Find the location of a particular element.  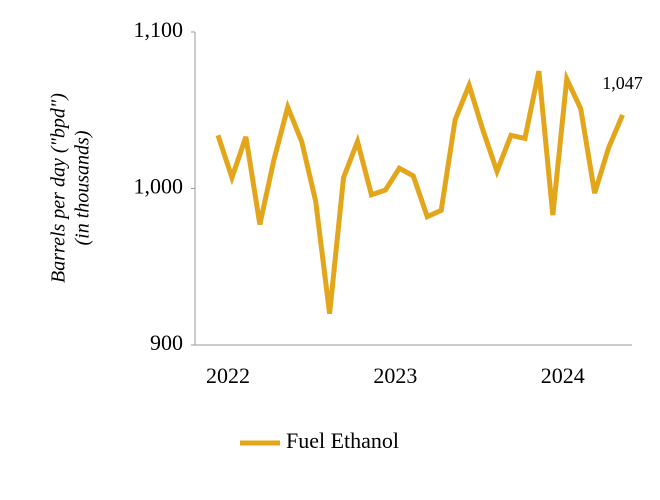

y-axis-title-line: Barrels per day ("bpd") is located at coordinates (59, 188).